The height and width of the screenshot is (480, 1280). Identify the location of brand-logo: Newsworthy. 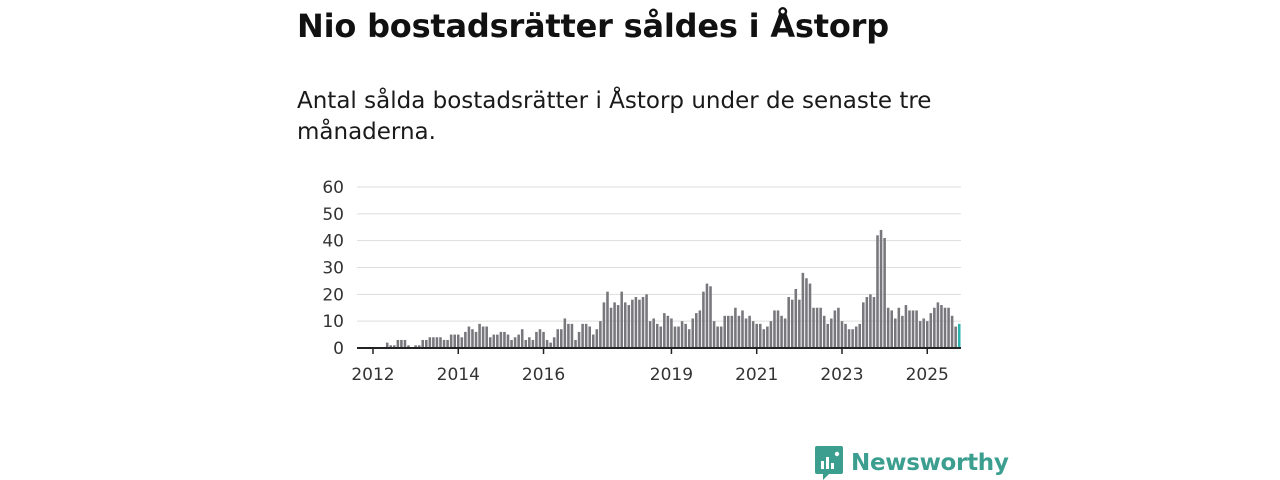
(912, 463).